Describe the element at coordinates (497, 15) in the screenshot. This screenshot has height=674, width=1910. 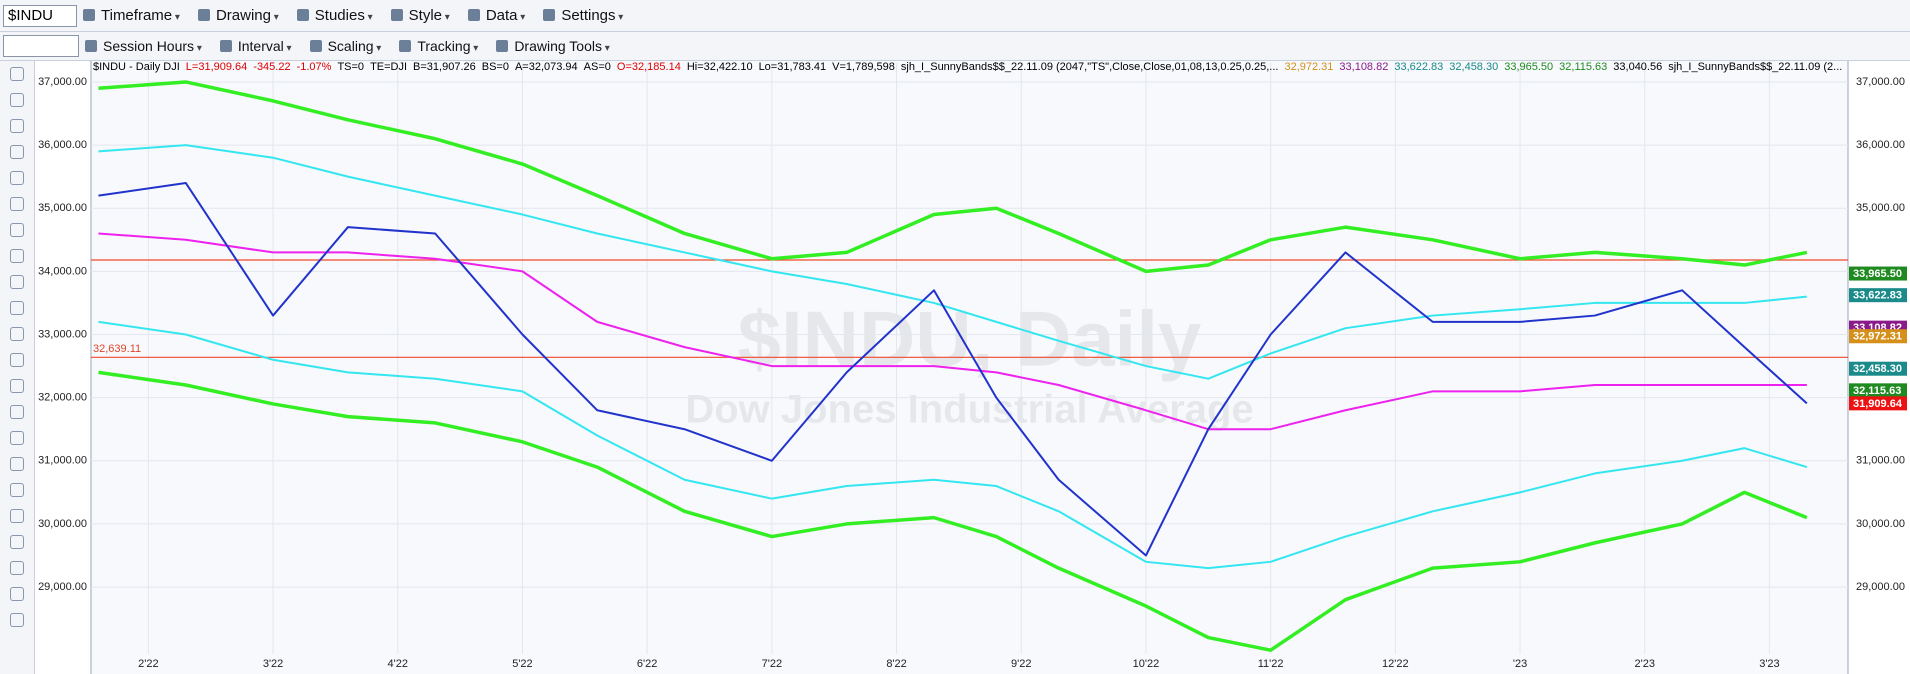
I see `toolbar-button: Data` at that location.